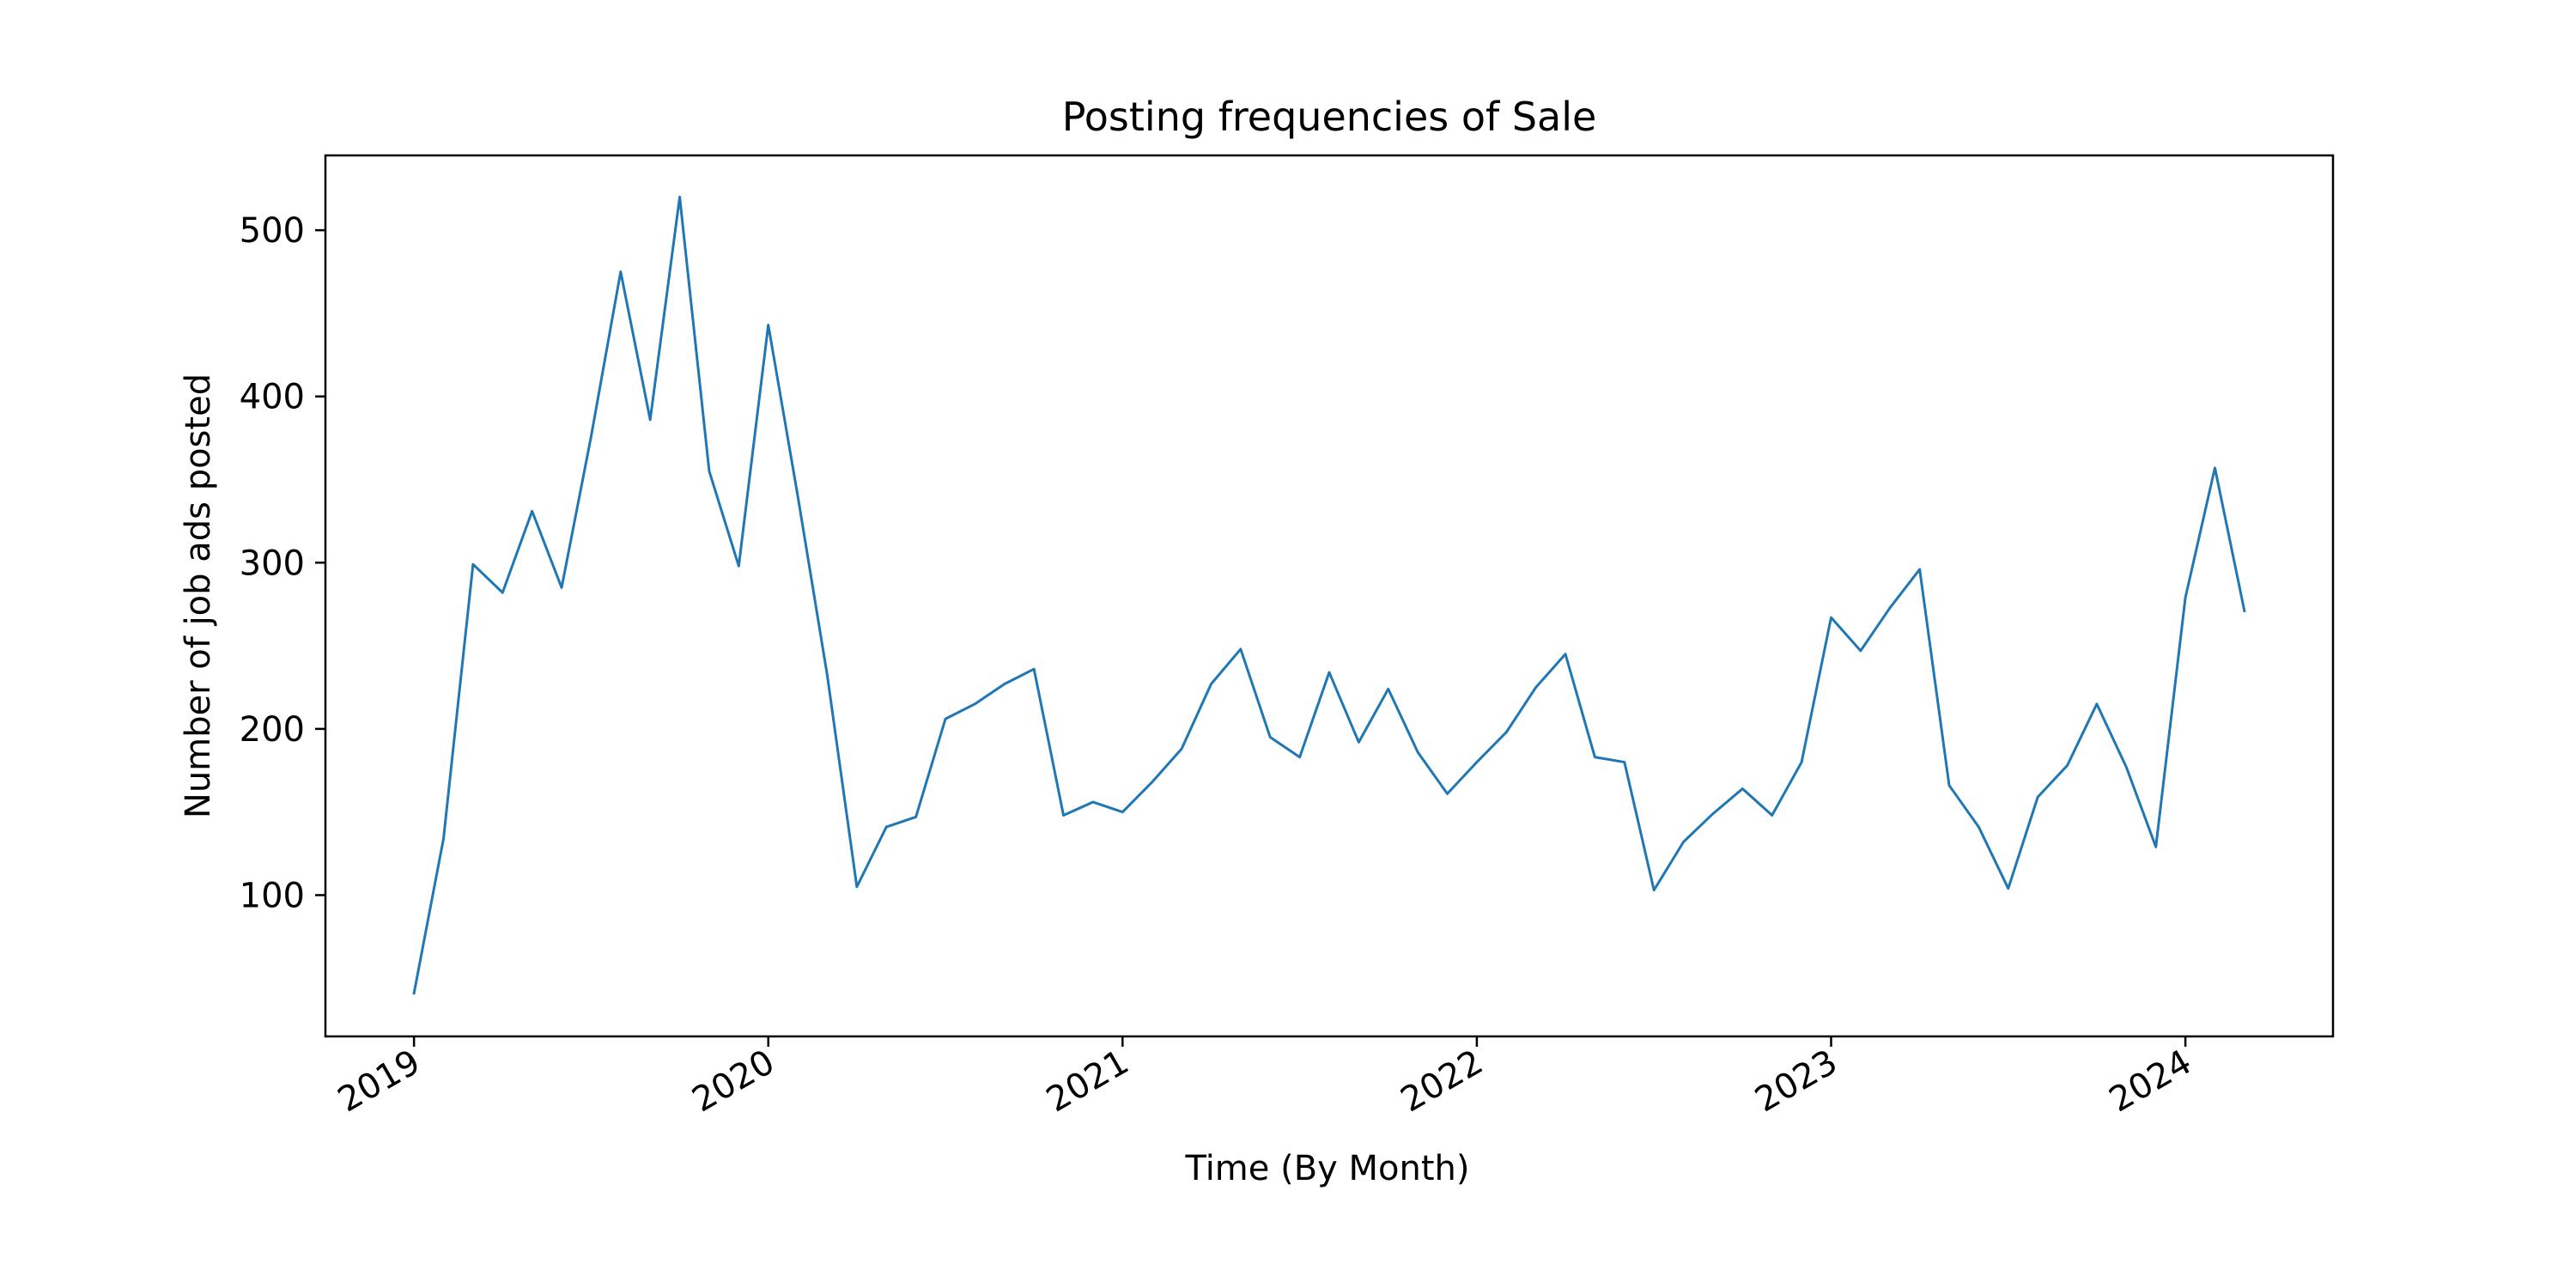 The width and height of the screenshot is (2576, 1288). I want to click on y-axis-label: Number of job ads posted, so click(198, 596).